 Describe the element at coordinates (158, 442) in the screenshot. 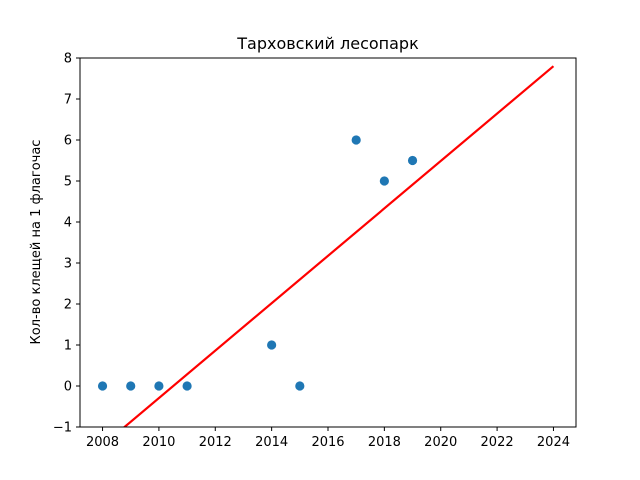

I see `x-tick-label: 2010` at that location.